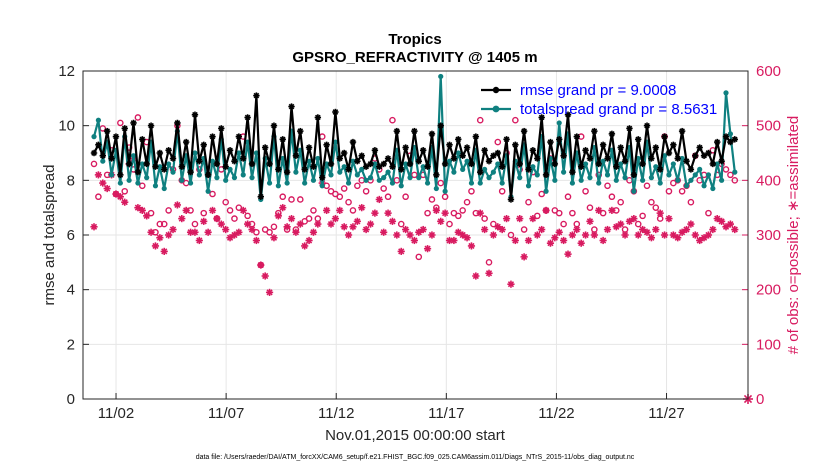 The height and width of the screenshot is (470, 830). Describe the element at coordinates (760, 399) in the screenshot. I see `y-tick-label-right: 0` at that location.